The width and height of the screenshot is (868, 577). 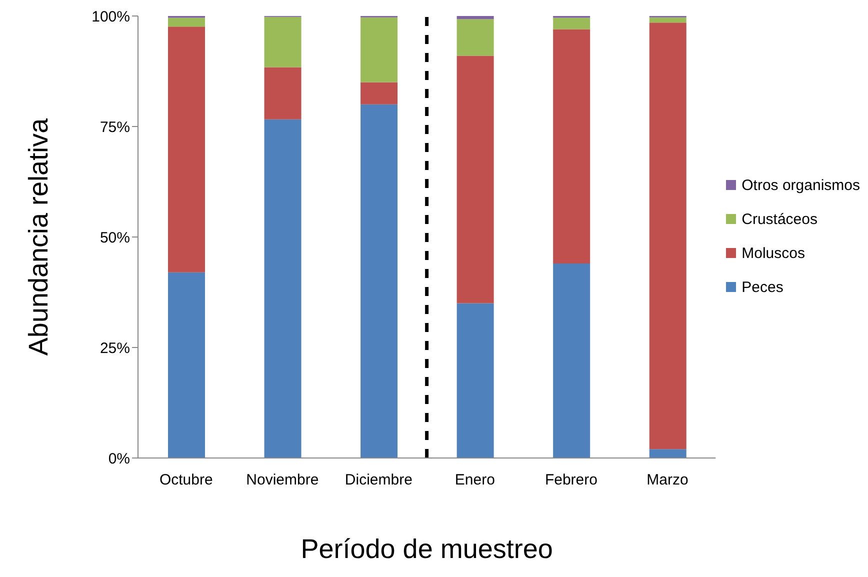 What do you see at coordinates (186, 480) in the screenshot?
I see `x-tick-label: Octubre` at bounding box center [186, 480].